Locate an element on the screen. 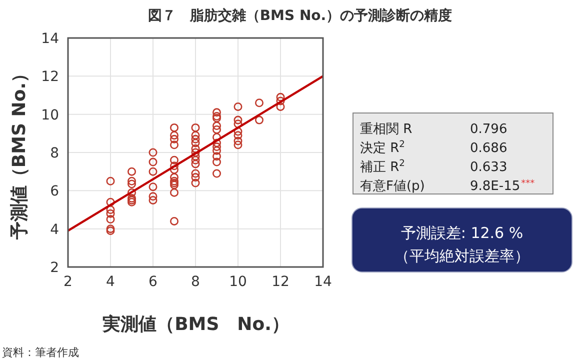 The image size is (580, 363). y-tick-label: 6 is located at coordinates (55, 192).